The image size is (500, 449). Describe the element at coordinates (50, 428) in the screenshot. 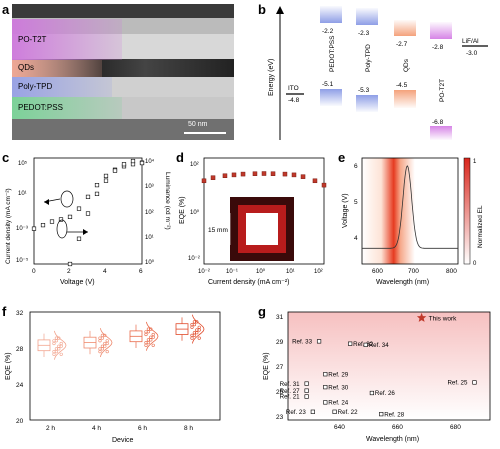

I see `f-category: 2 h` at that location.